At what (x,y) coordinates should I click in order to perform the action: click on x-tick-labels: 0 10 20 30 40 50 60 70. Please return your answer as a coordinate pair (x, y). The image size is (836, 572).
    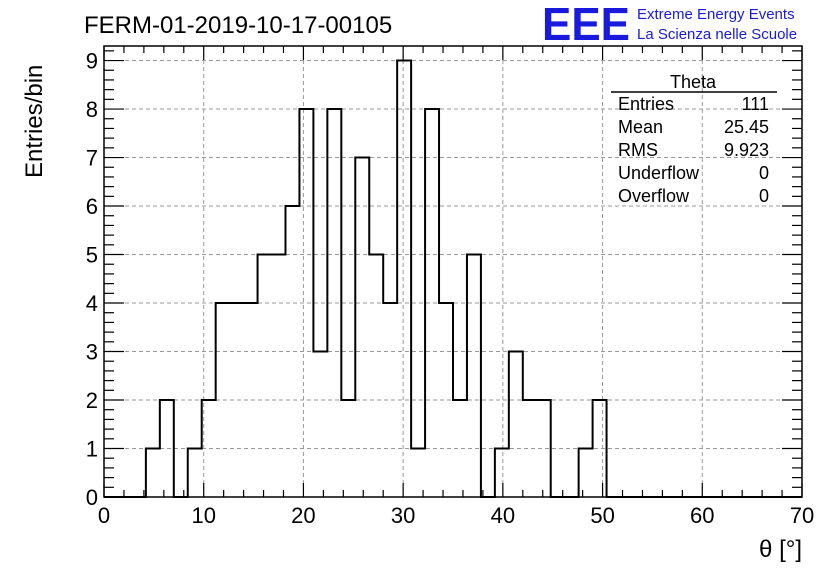
    Looking at the image, I should click on (456, 515).